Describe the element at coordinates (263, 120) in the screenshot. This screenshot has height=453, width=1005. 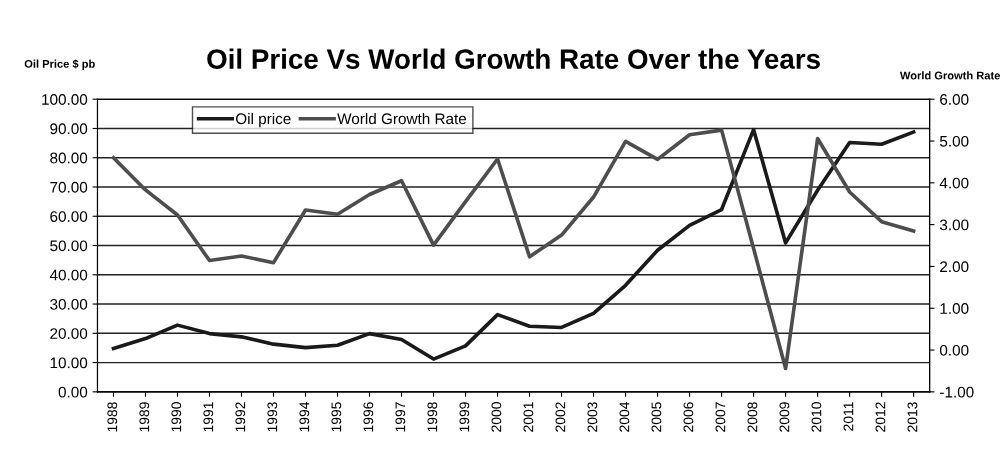
I see `legend-label: Oil price` at that location.